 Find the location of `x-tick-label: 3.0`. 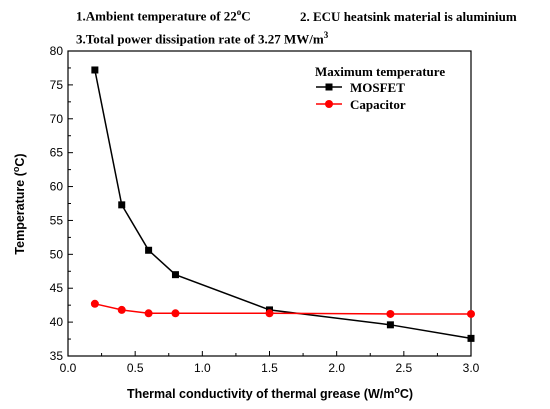

x-tick-label: 3.0 is located at coordinates (471, 368).